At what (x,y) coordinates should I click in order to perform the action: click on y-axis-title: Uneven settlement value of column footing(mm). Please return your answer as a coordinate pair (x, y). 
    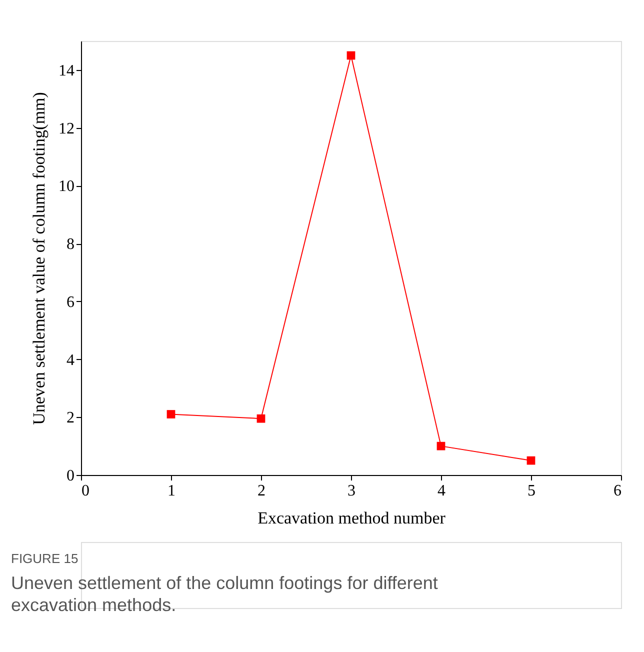
    Looking at the image, I should click on (39, 258).